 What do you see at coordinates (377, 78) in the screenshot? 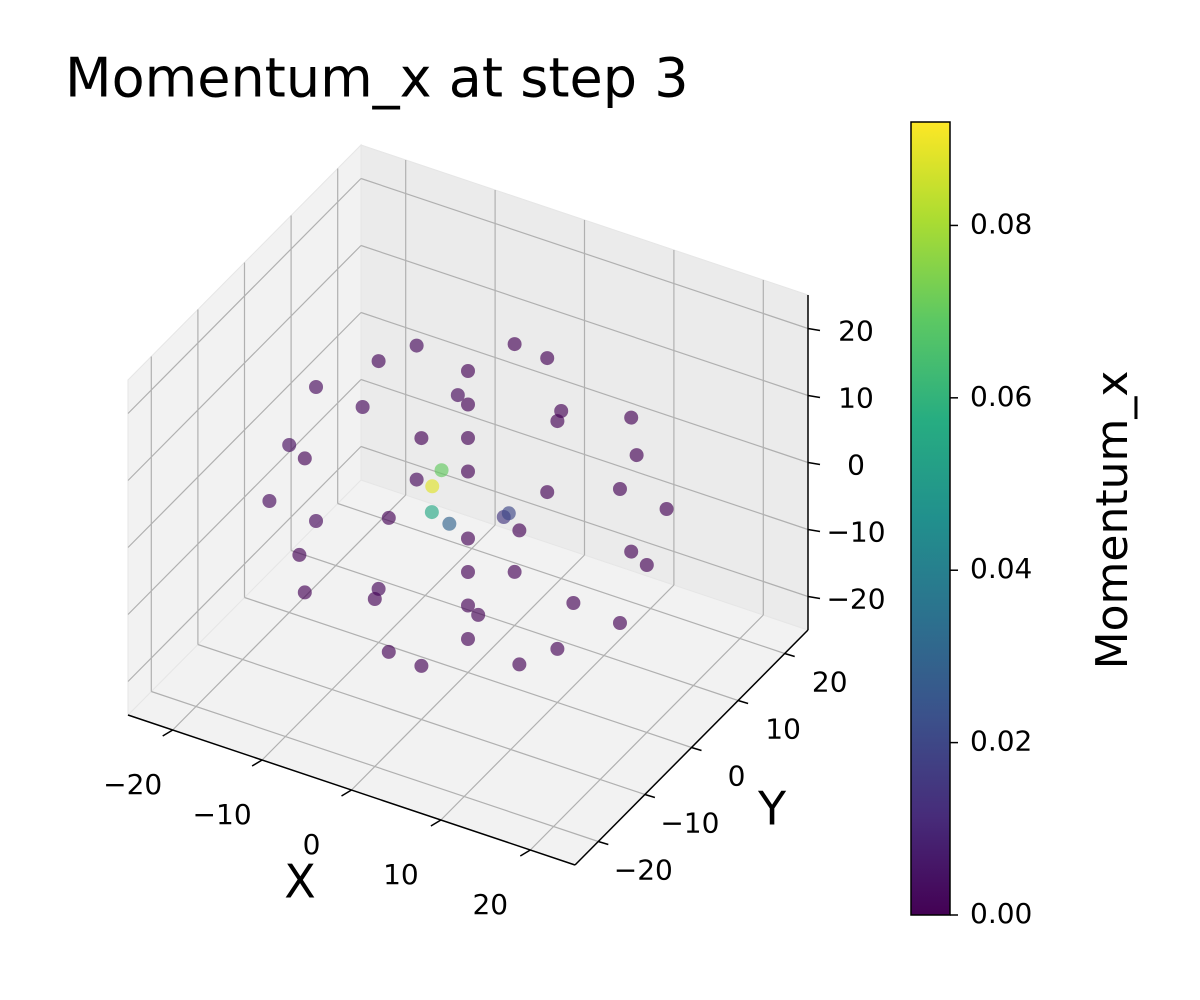
I see `chart-title: Momentum_x at step 3` at bounding box center [377, 78].